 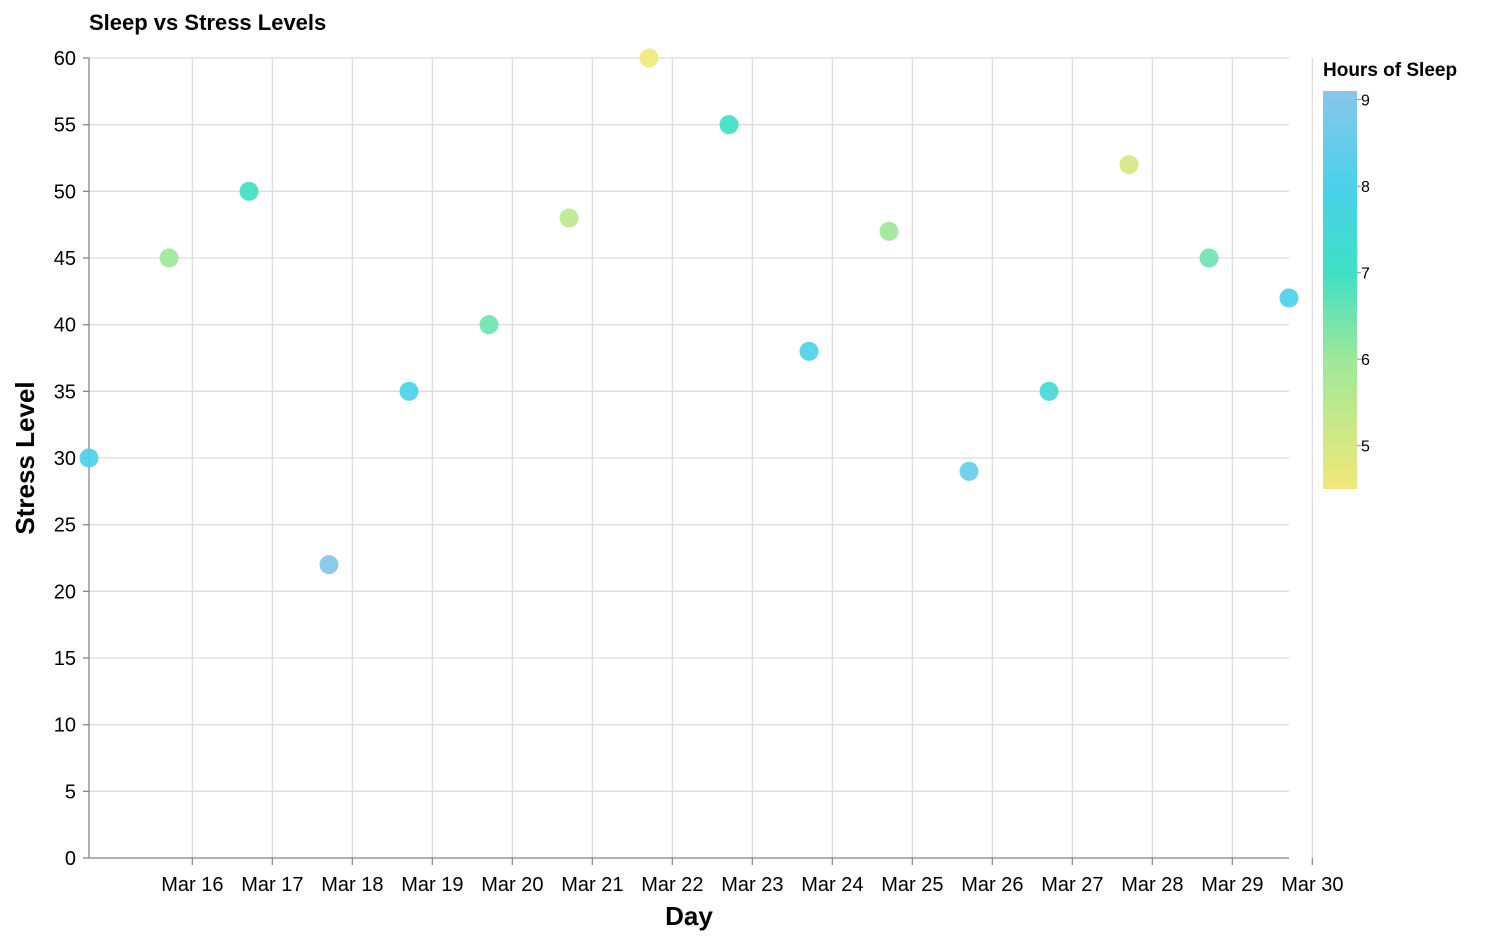 I want to click on y-tick-label: 20, so click(x=65, y=592).